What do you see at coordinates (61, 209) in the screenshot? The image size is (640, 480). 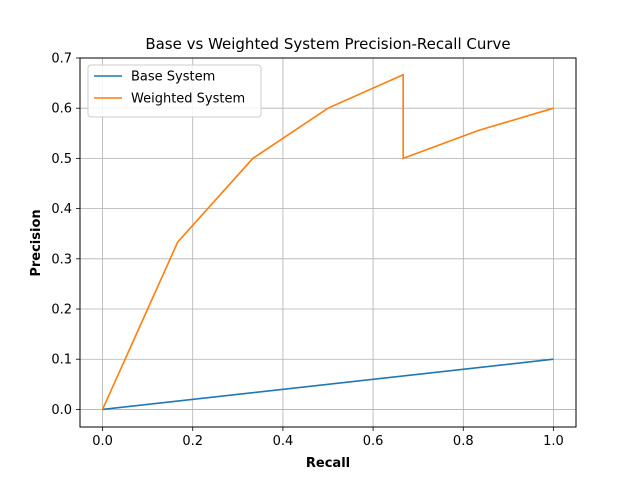 I see `y-tick-label: 0.4` at bounding box center [61, 209].